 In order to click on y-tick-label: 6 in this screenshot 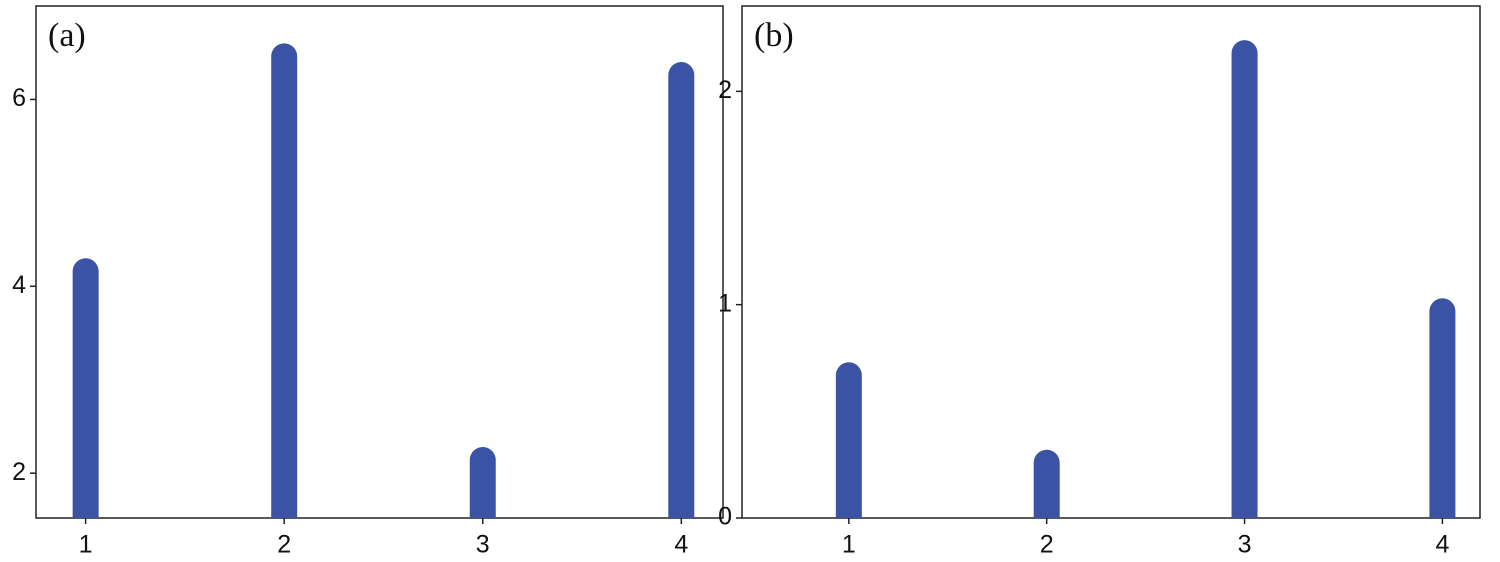, I will do `click(19, 98)`.